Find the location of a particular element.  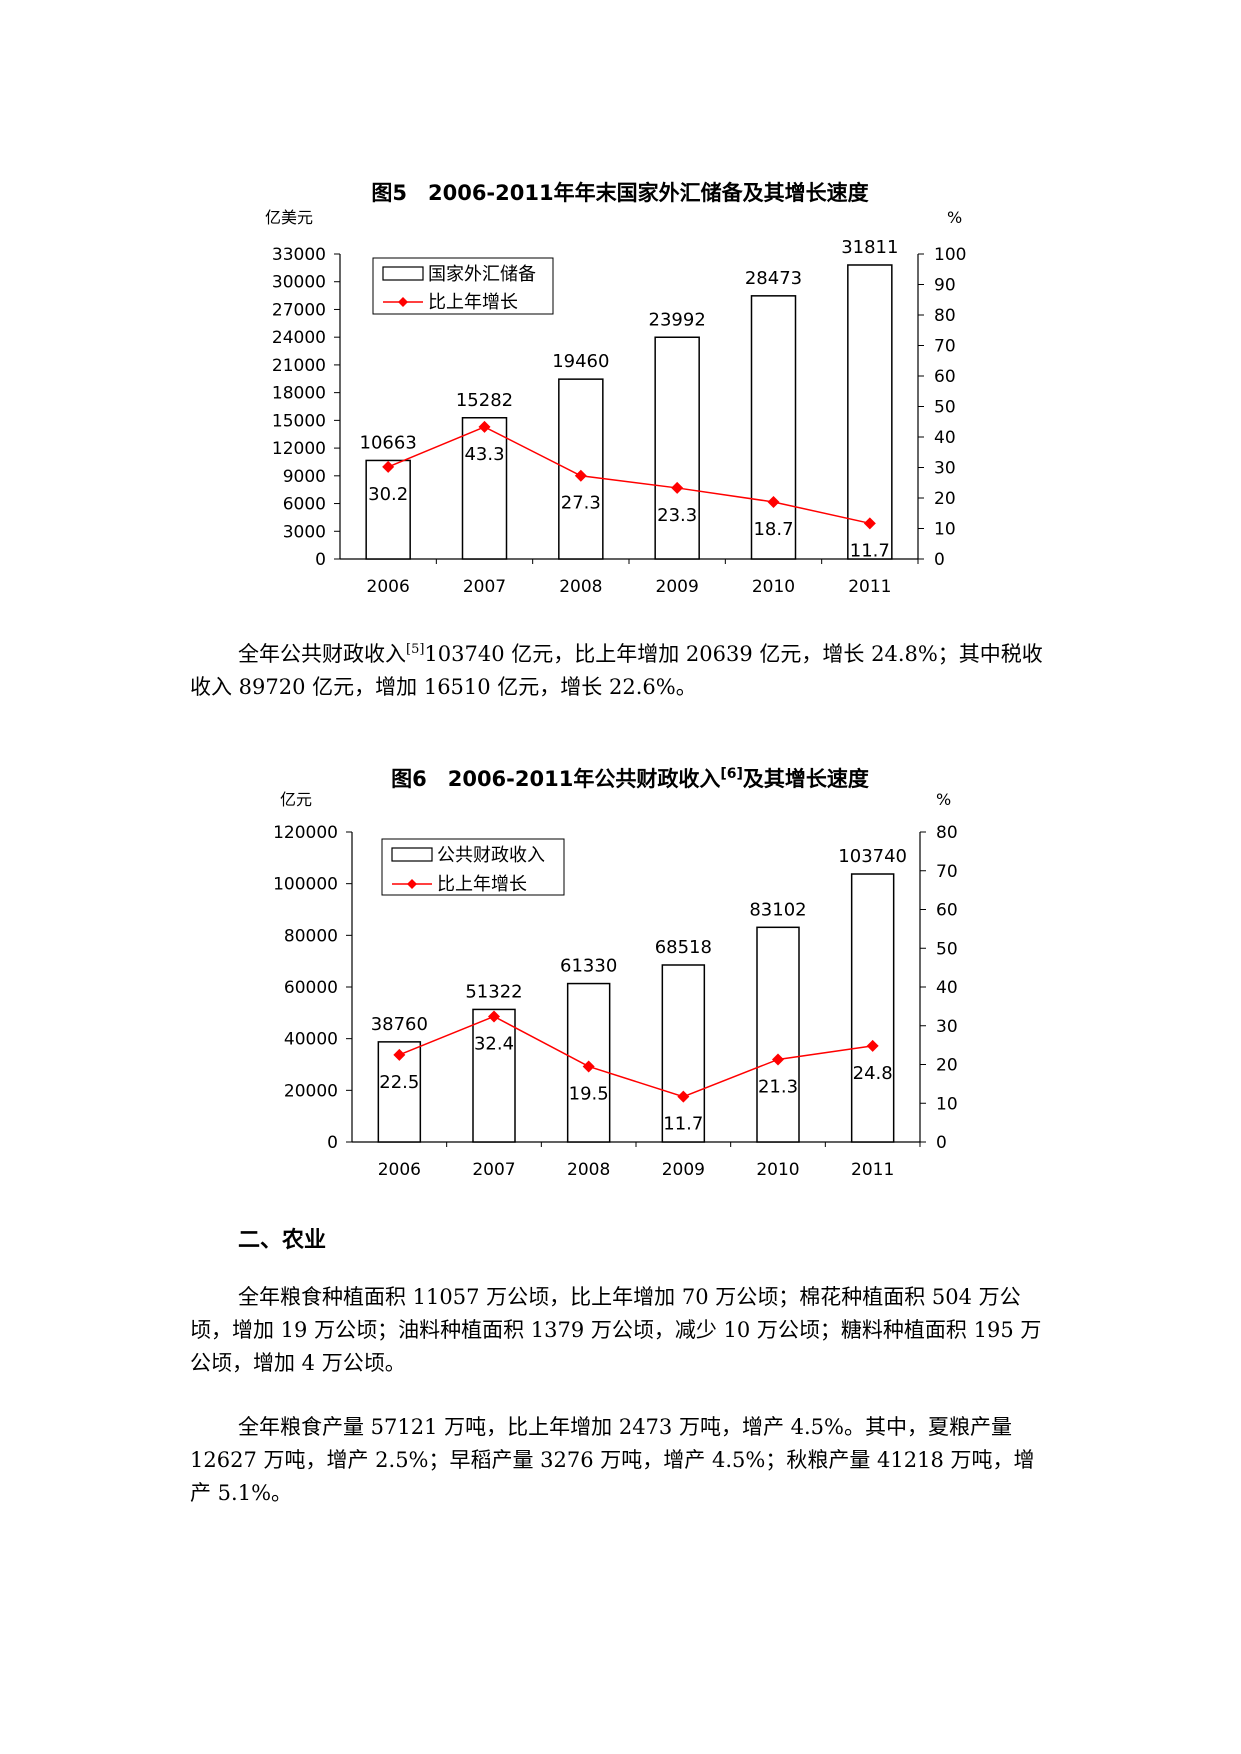

c2-left-tick-label: 60000 is located at coordinates (311, 988).